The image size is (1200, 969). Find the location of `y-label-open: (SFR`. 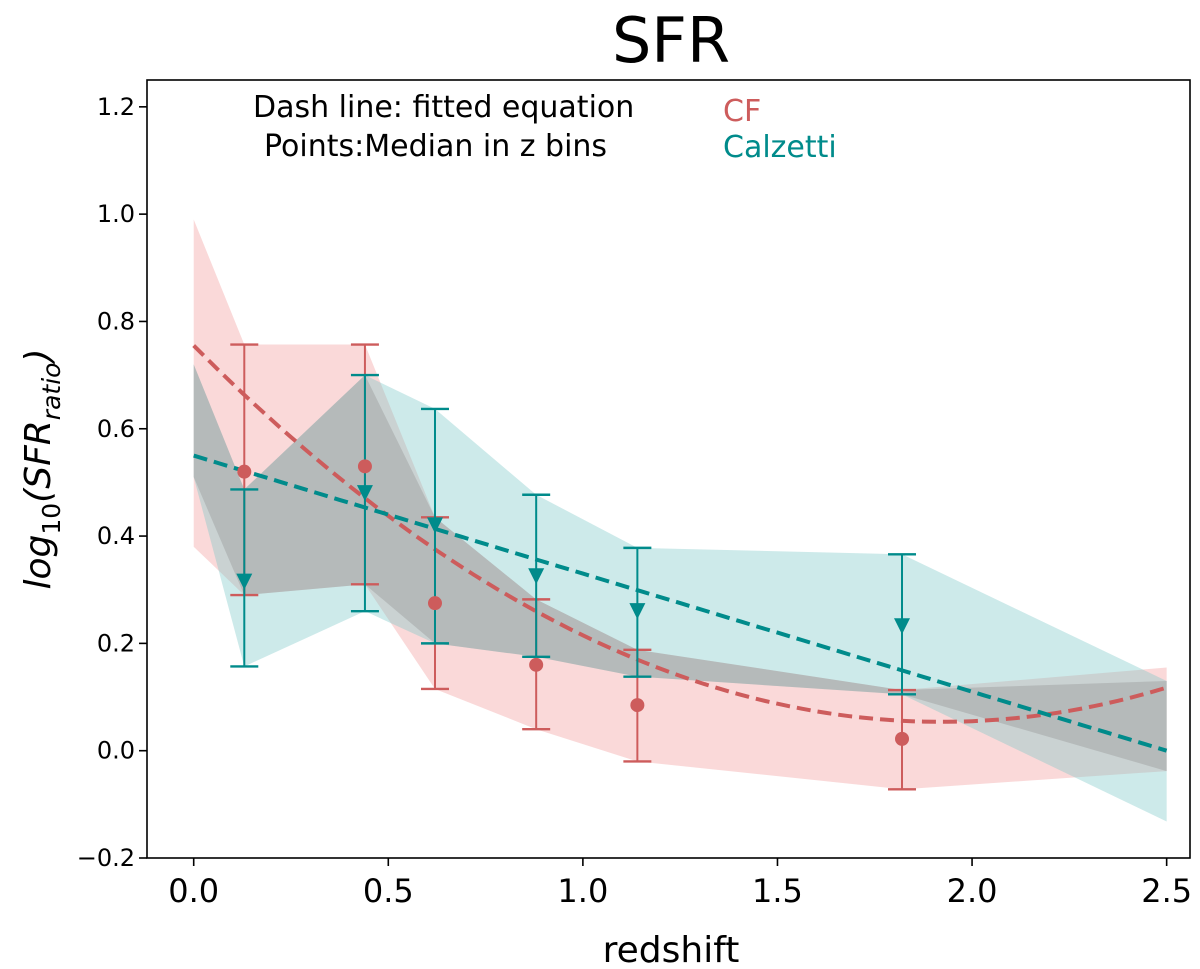

y-label-open: (SFR is located at coordinates (38, 461).